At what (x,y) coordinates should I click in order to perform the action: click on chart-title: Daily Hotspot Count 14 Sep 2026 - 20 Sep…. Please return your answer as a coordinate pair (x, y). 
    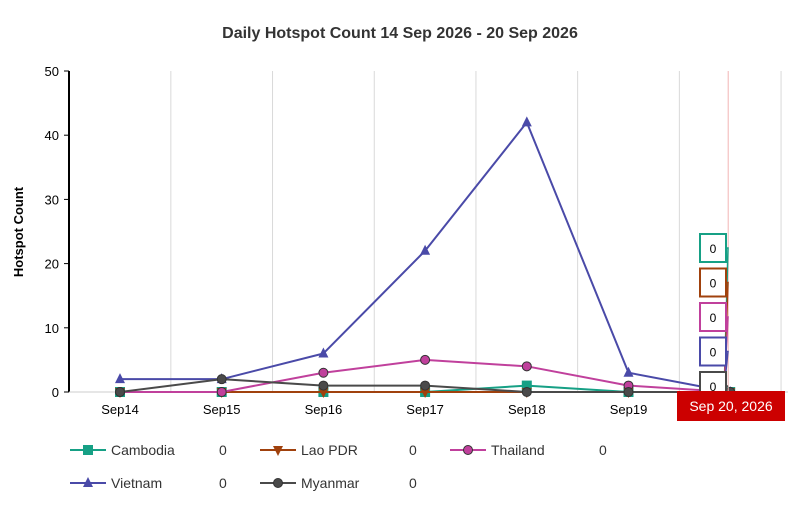
    Looking at the image, I should click on (400, 33).